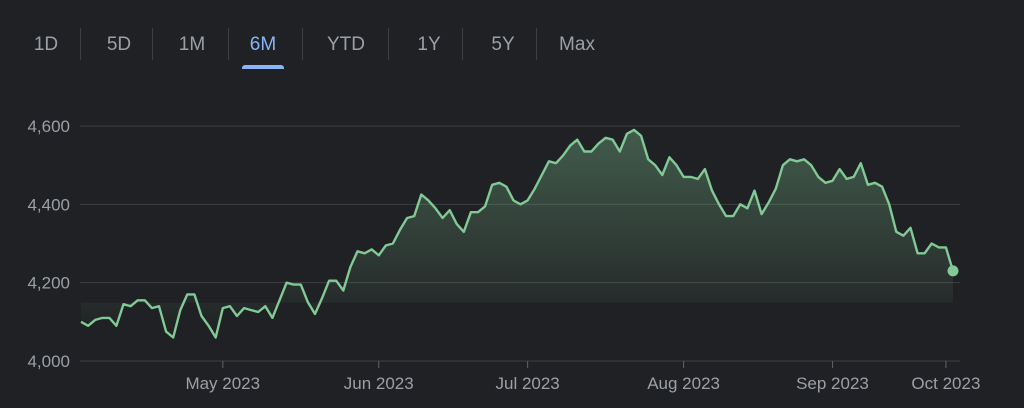  What do you see at coordinates (832, 383) in the screenshot?
I see `x-tick-label: Sep 2023` at bounding box center [832, 383].